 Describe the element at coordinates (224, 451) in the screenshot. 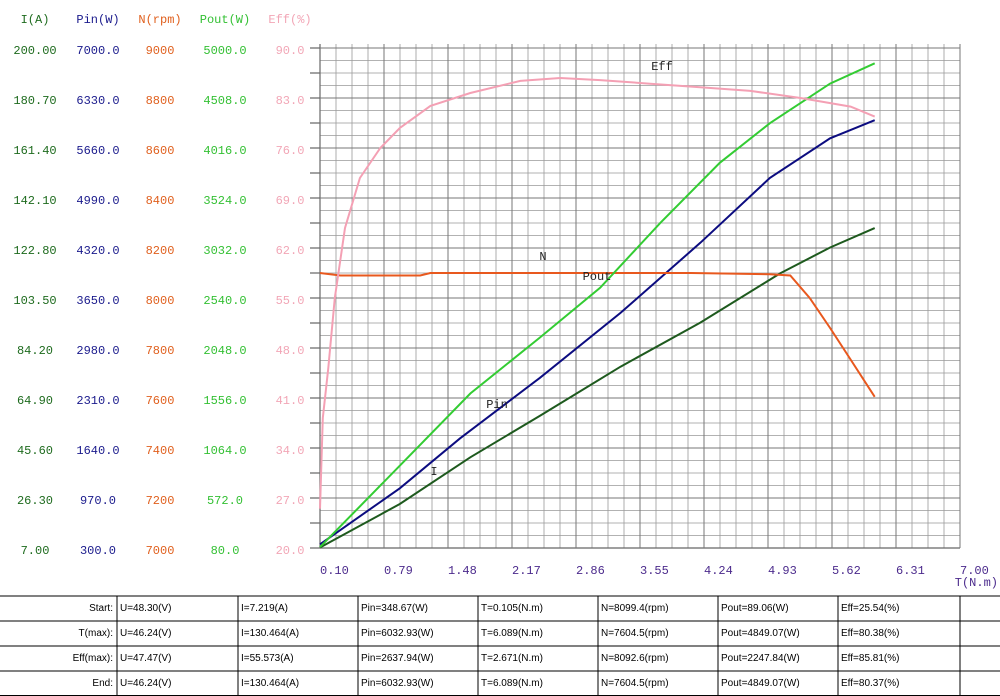

I see `y-tick-label: 1064.0` at that location.